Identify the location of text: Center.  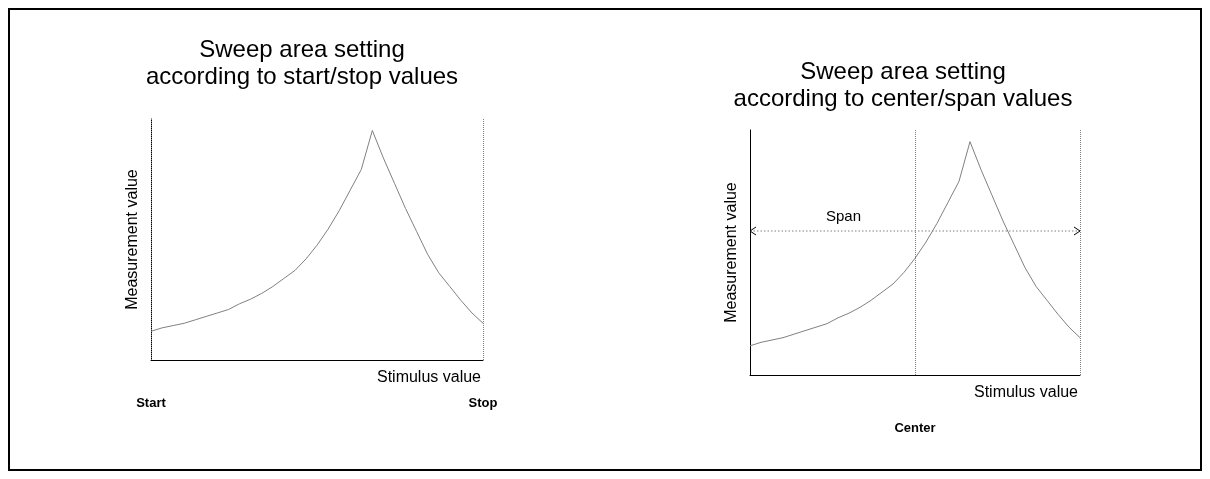
(915, 427).